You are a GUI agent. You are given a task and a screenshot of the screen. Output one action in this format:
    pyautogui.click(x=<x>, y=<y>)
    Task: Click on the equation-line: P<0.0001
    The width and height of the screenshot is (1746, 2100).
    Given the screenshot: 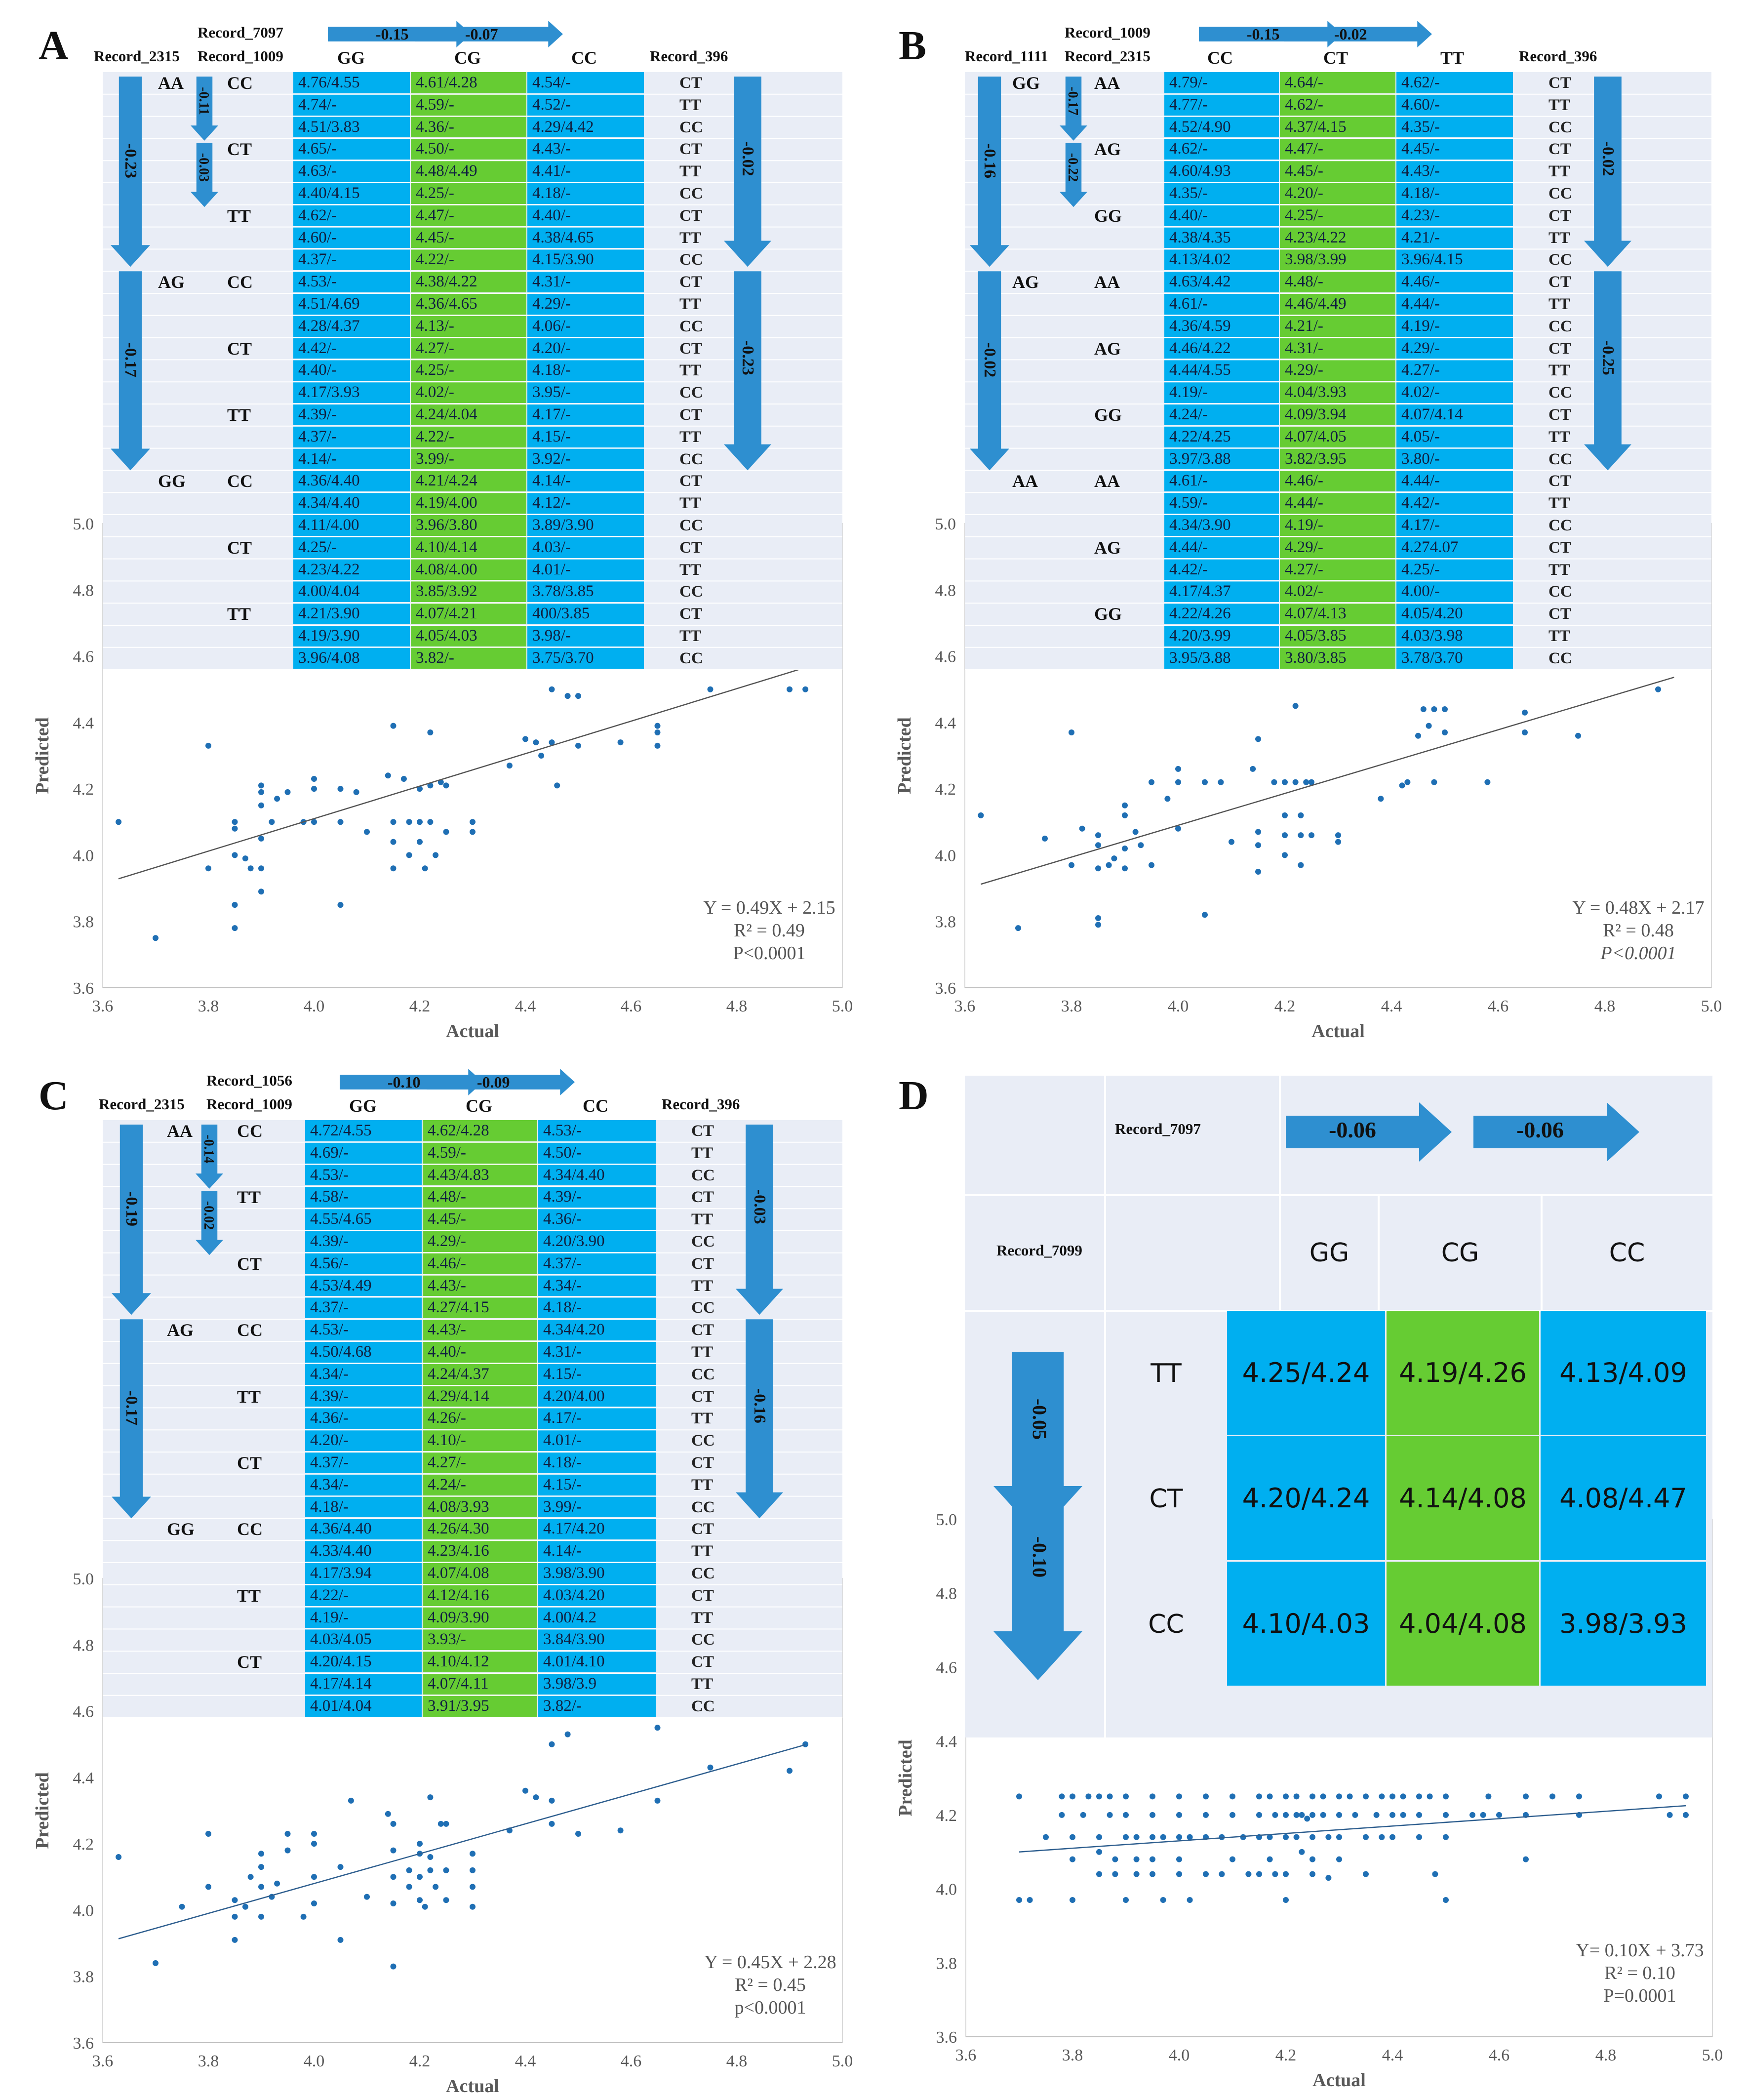 What is the action you would take?
    pyautogui.click(x=1638, y=953)
    